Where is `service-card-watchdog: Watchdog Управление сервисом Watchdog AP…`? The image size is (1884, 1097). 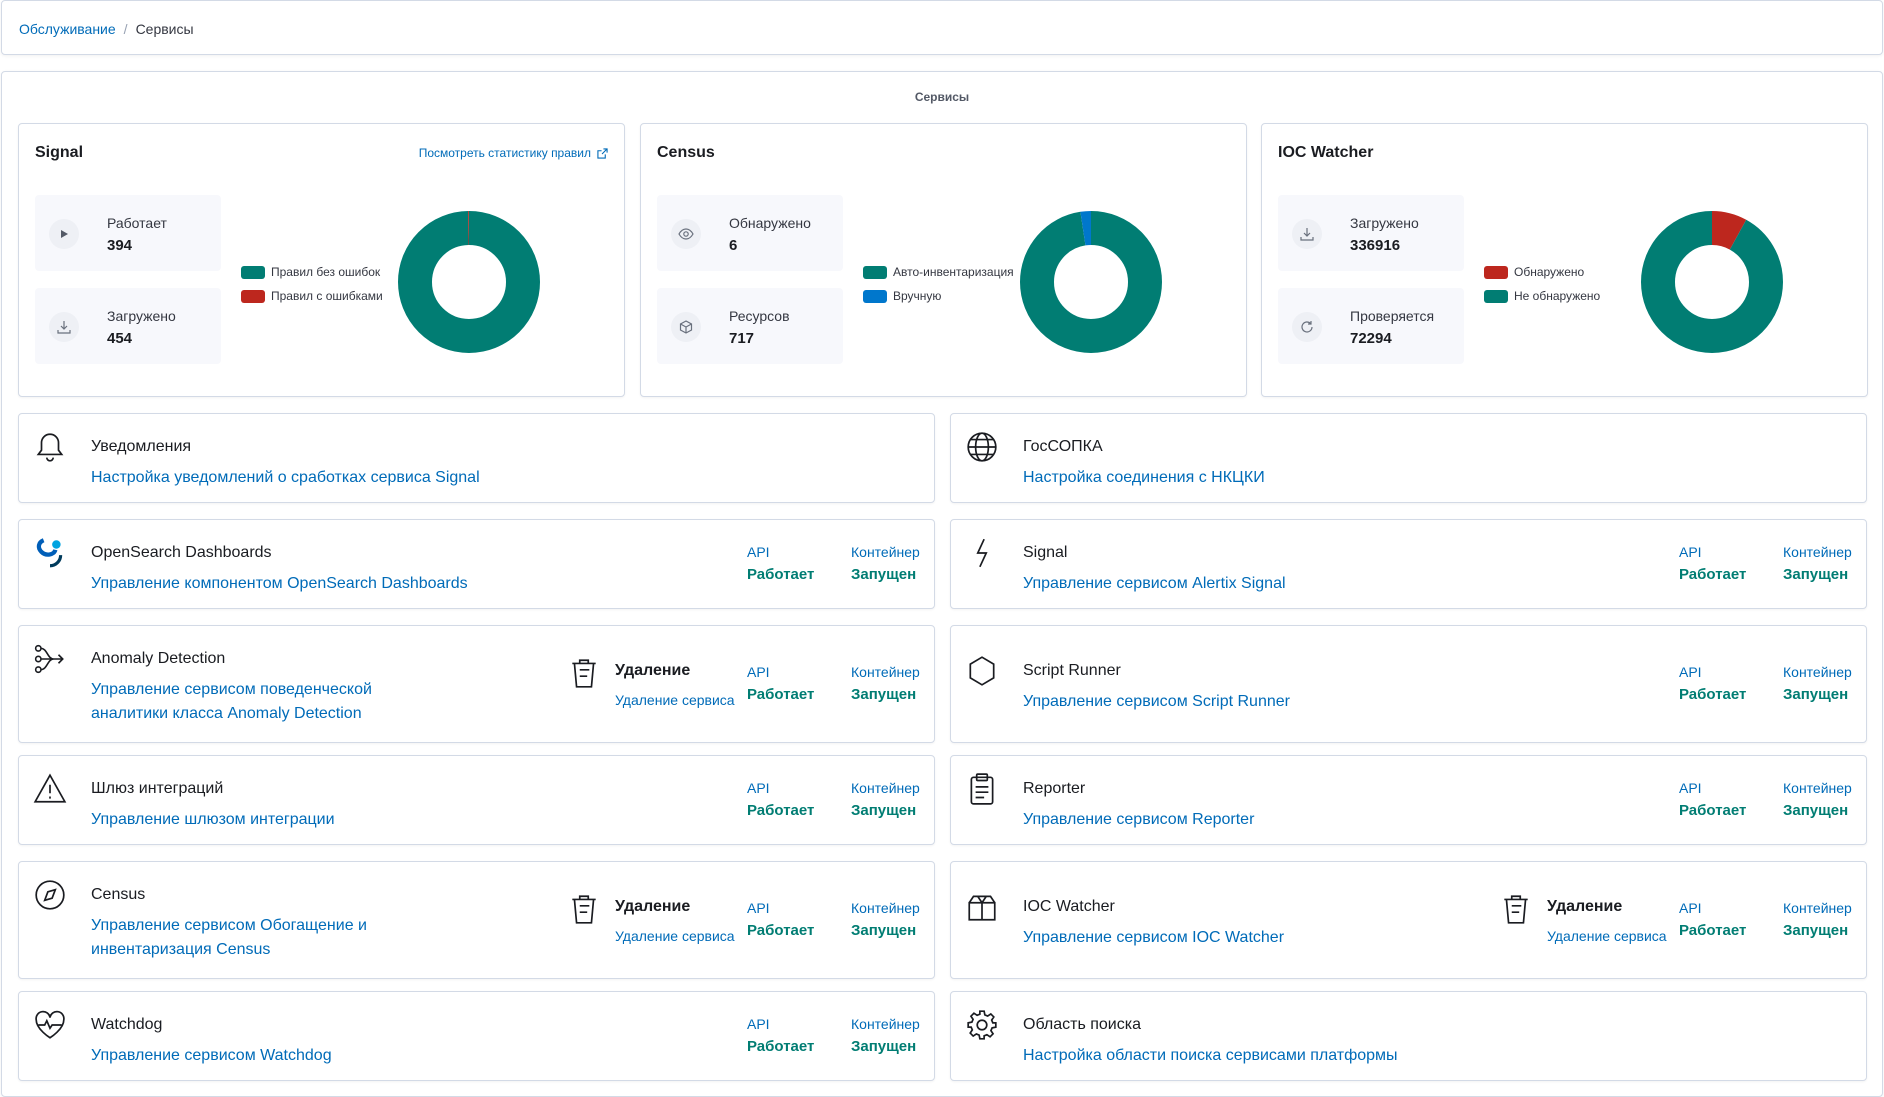 service-card-watchdog: Watchdog Управление сервисом Watchdog AP… is located at coordinates (476, 1036).